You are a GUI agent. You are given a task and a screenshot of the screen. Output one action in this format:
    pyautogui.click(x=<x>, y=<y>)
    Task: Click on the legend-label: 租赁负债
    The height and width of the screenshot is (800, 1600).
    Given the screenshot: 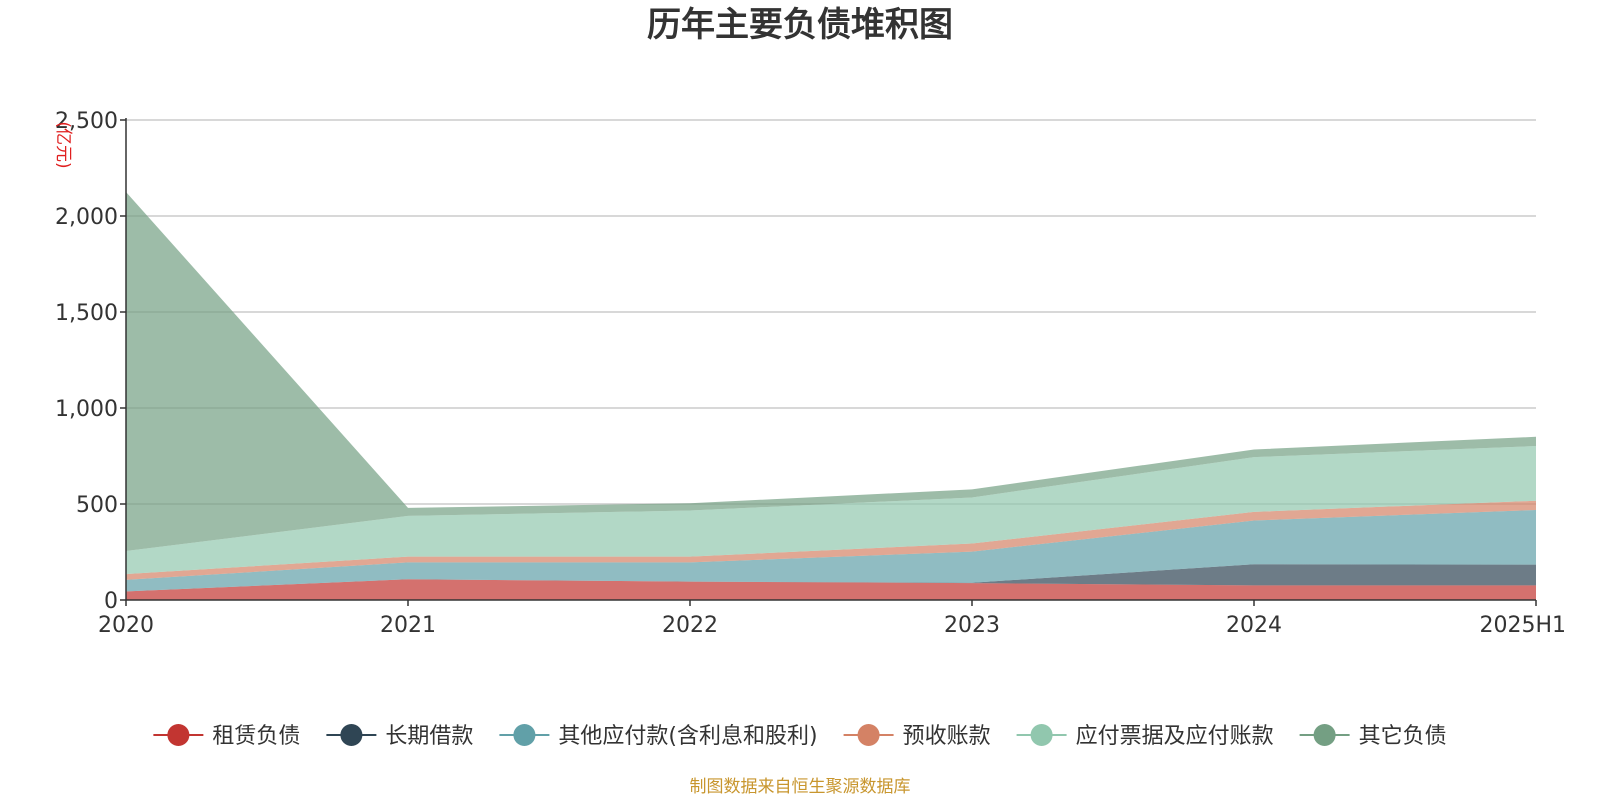 What is the action you would take?
    pyautogui.click(x=256, y=736)
    